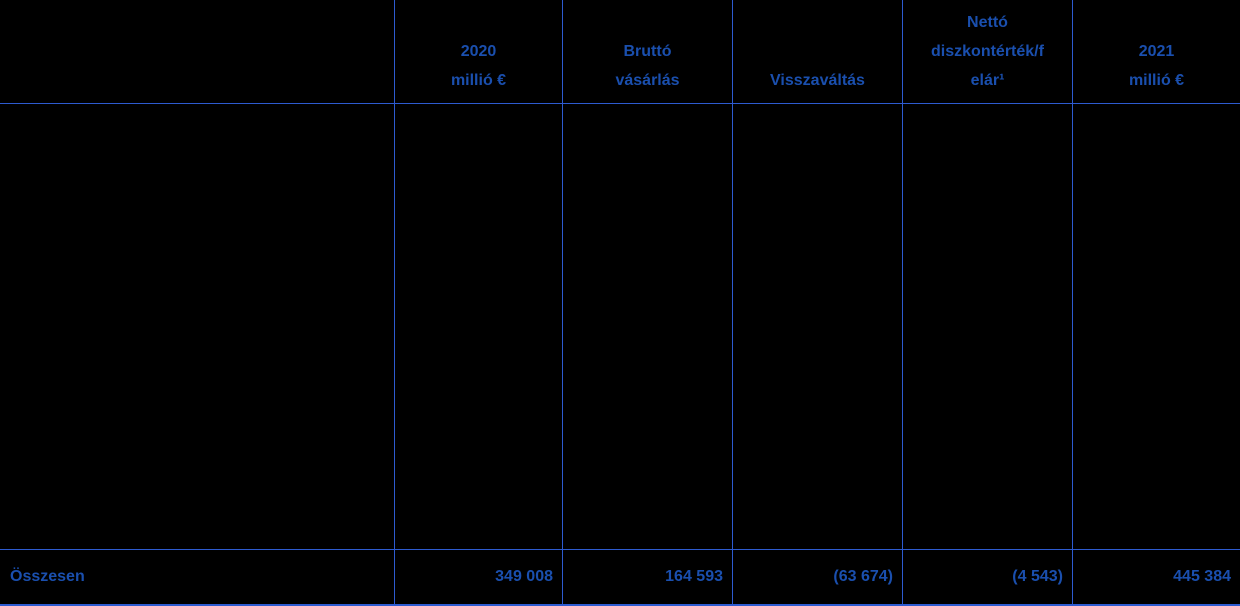 This screenshot has height=606, width=1240. I want to click on total-value-2020: 349 008, so click(524, 576).